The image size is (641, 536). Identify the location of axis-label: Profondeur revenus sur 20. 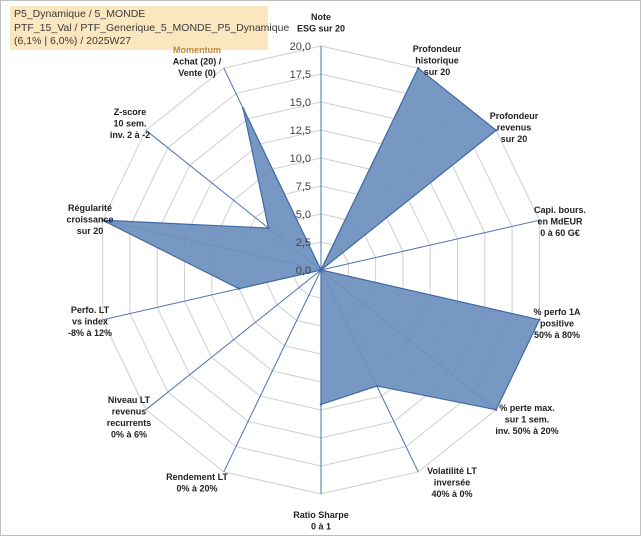
(514, 127).